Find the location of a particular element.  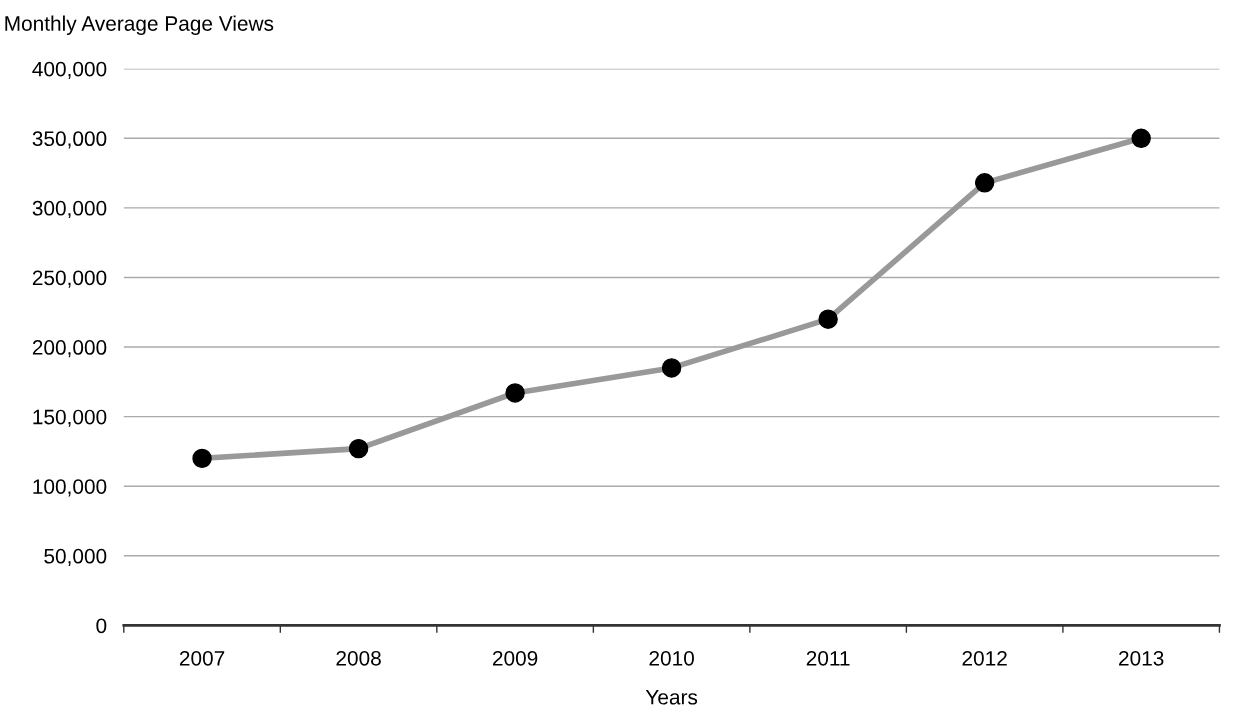

x-tick-label: 2010 is located at coordinates (671, 658).